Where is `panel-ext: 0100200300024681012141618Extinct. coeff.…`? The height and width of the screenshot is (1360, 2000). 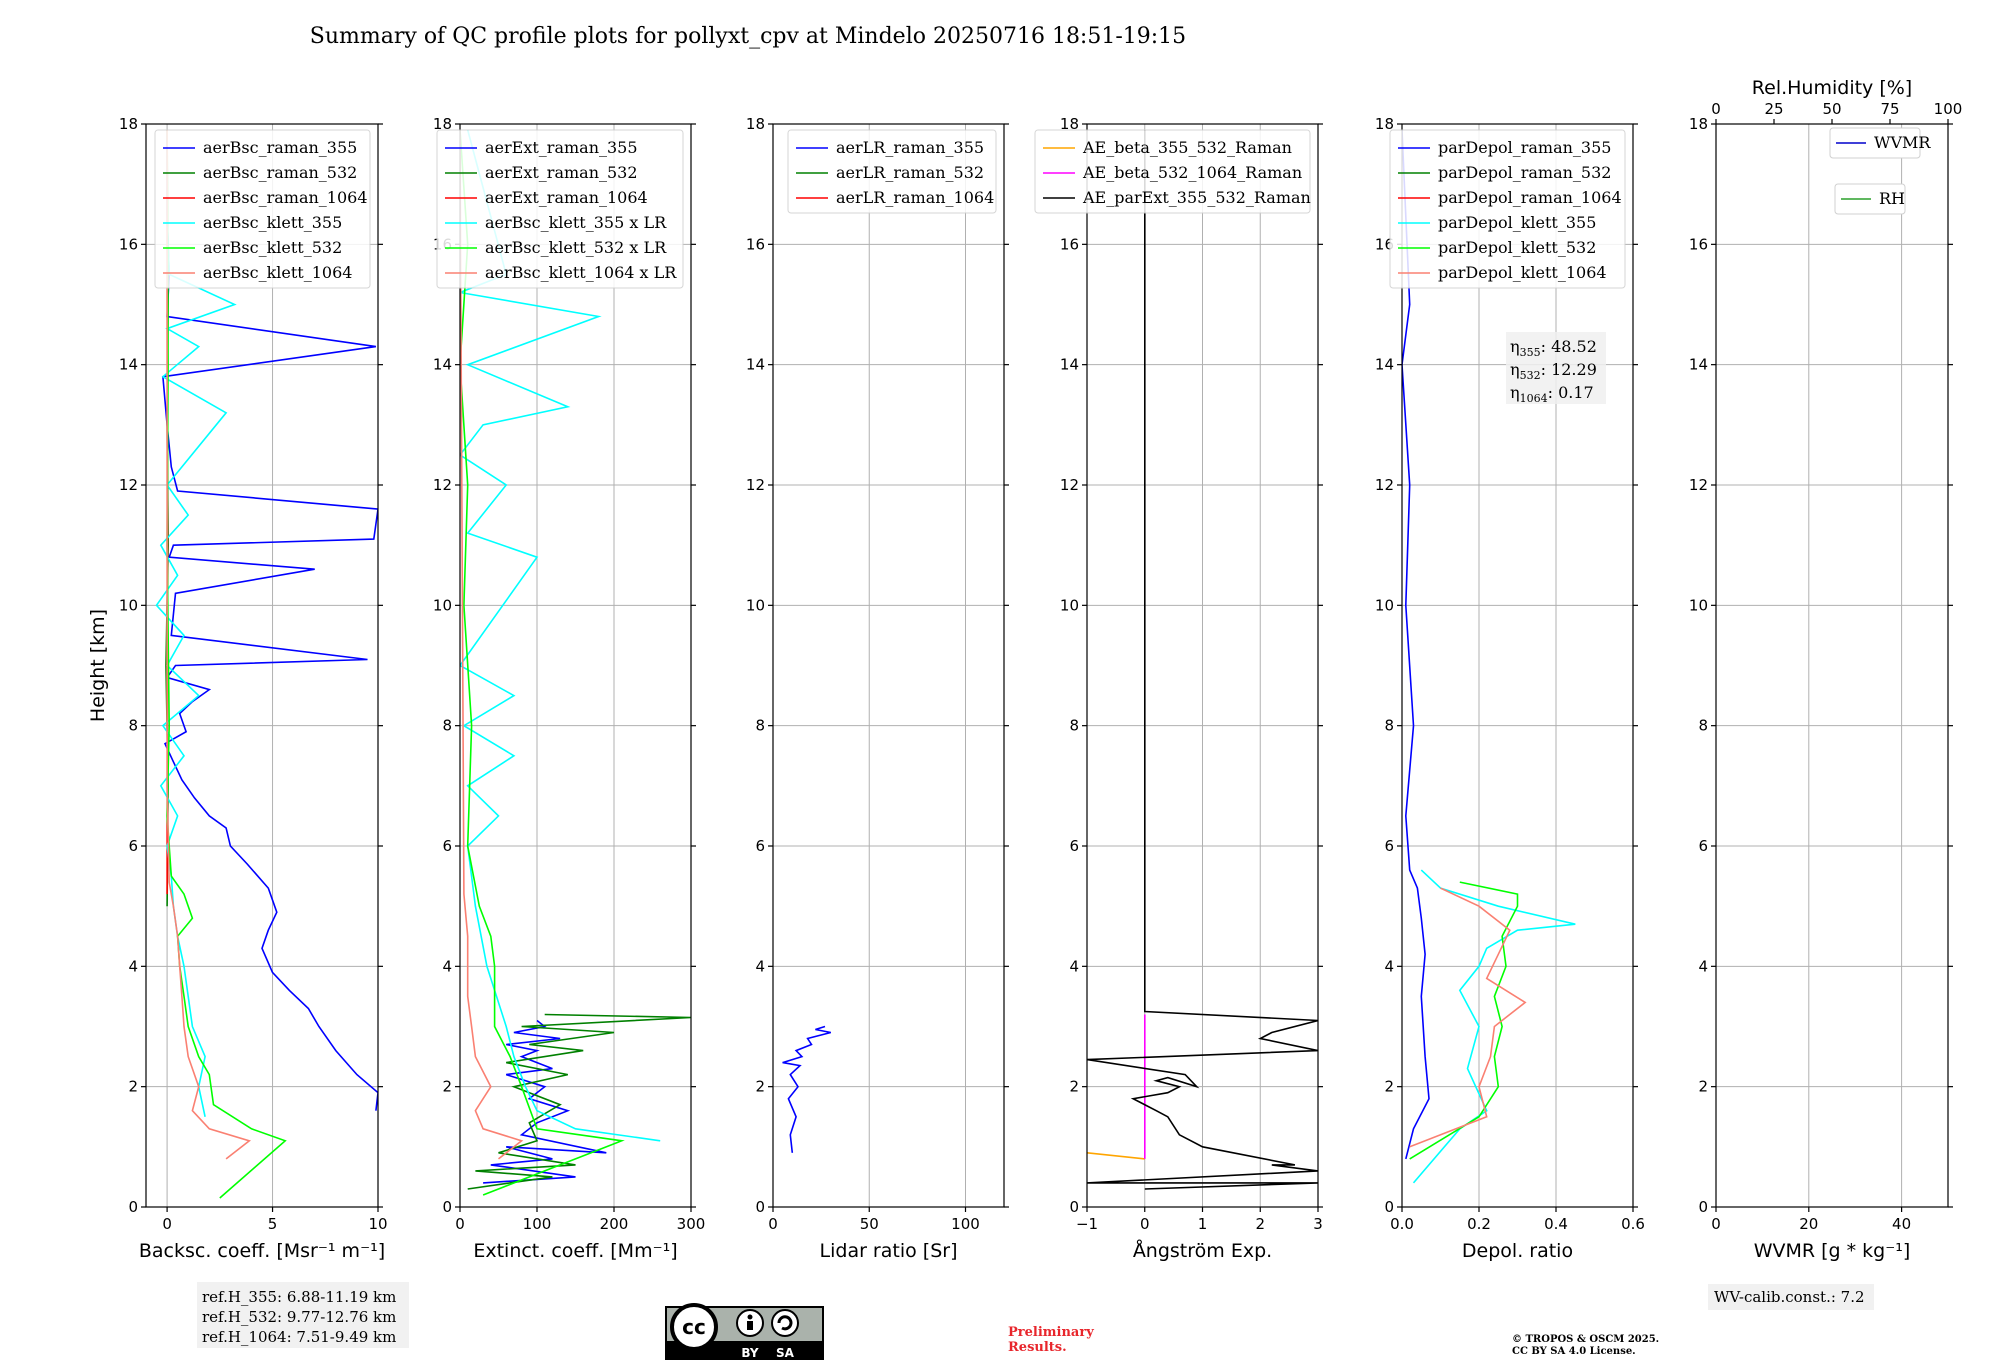 panel-ext: 0100200300024681012141618Extinct. coeff.… is located at coordinates (569, 688).